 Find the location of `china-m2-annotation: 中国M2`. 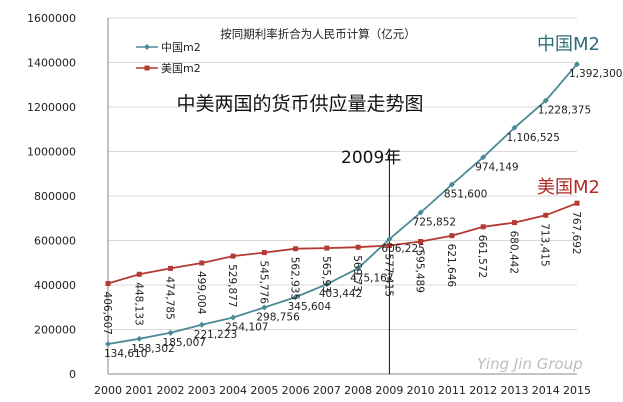

china-m2-annotation: 中国M2 is located at coordinates (568, 44).